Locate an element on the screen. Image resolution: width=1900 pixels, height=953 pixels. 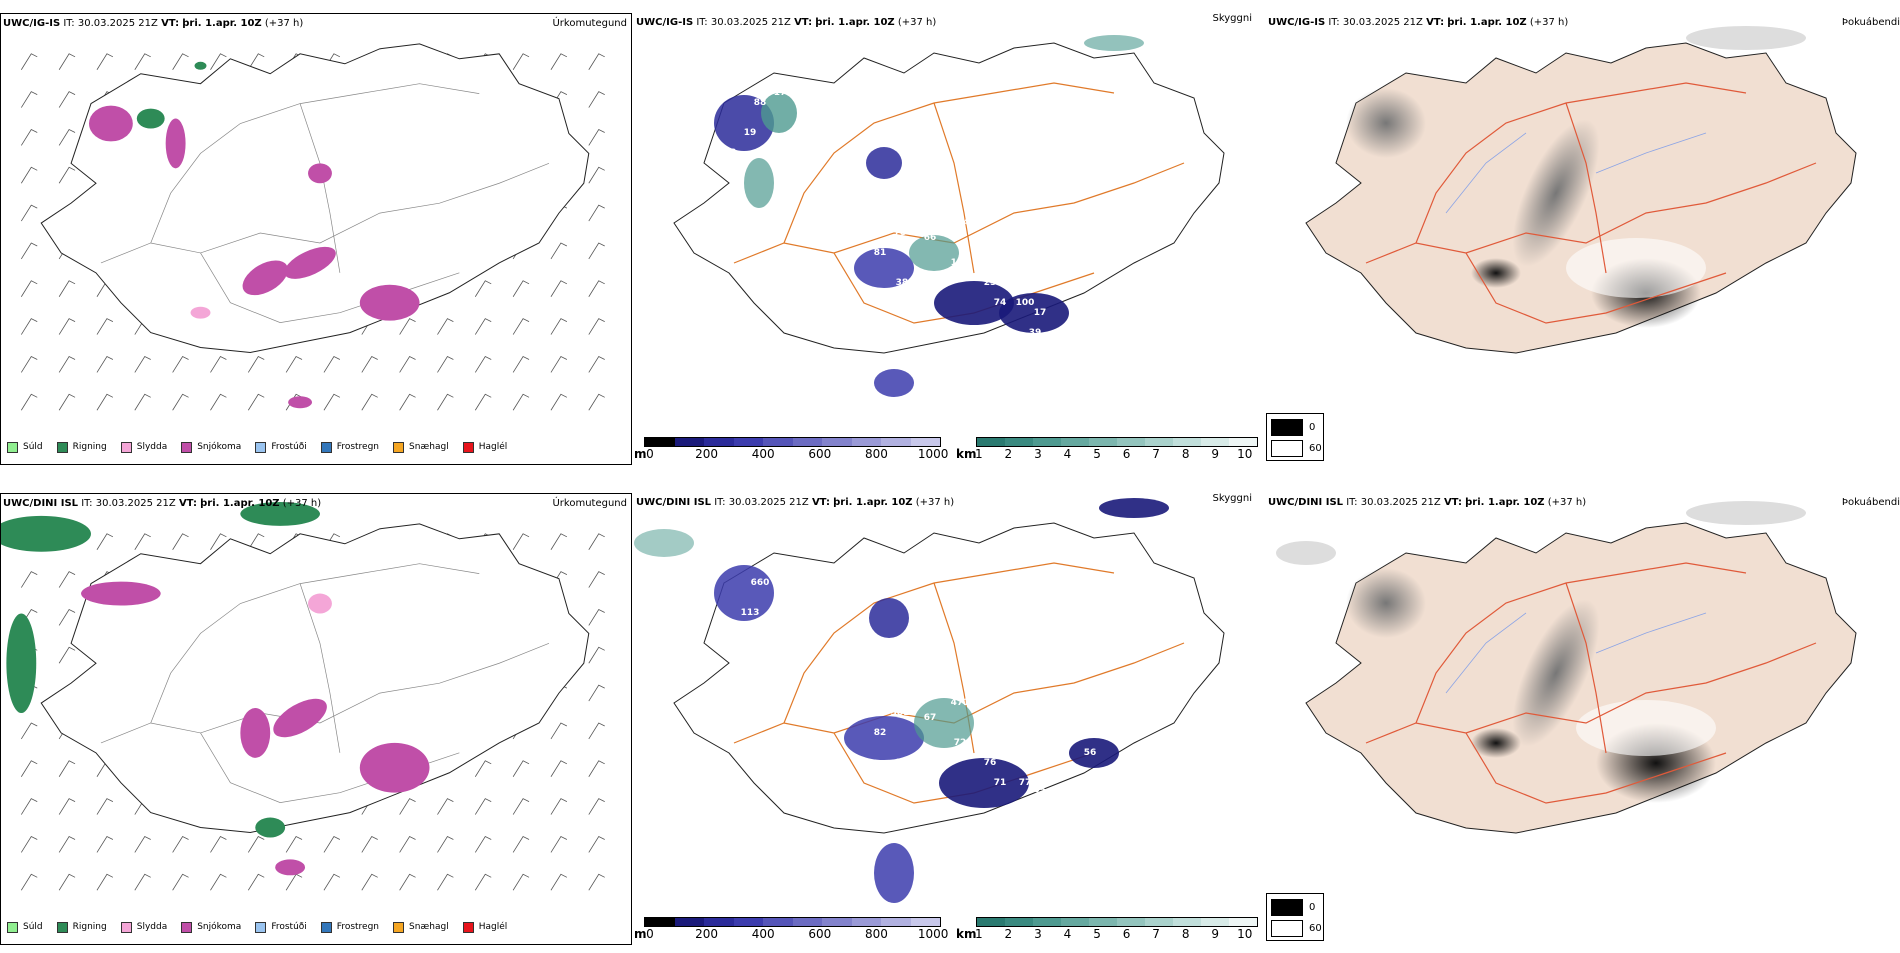
legend-label: Rigning is located at coordinates (89, 447).